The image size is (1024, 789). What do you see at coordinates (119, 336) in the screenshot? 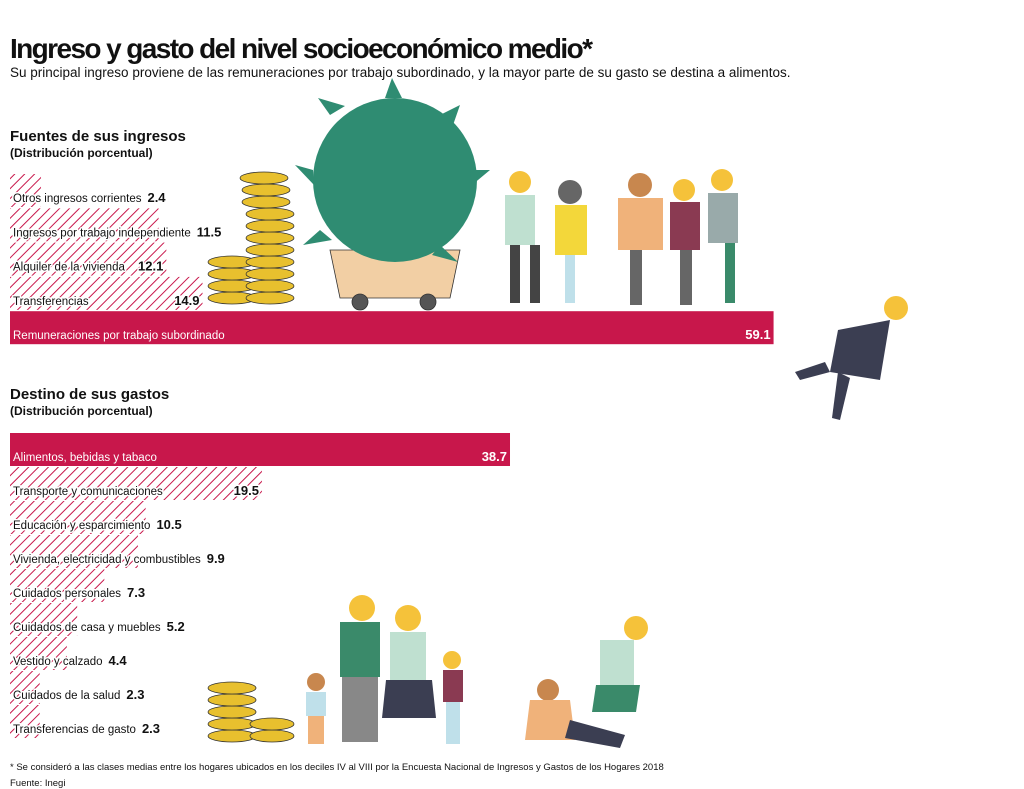
I see `bar-label: Remuneraciones por trabajo subordinado` at bounding box center [119, 336].